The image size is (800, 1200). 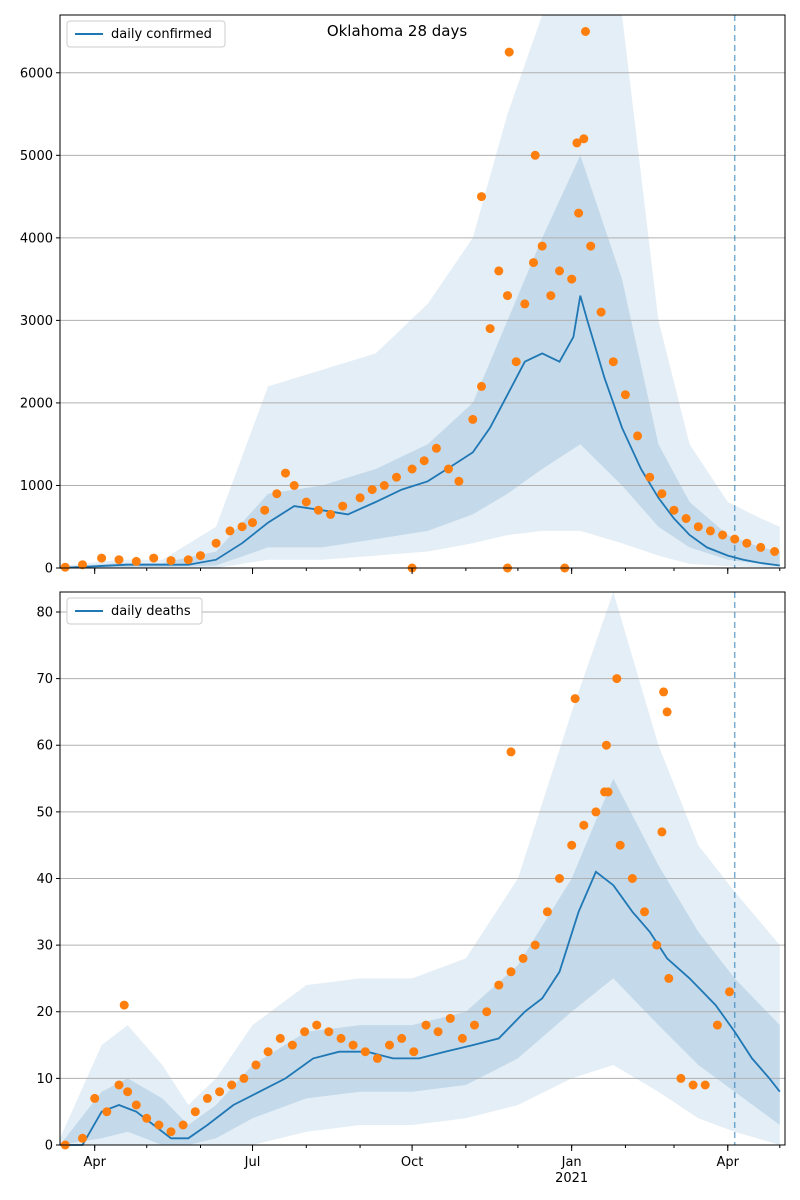 I want to click on y-tick-label-40: 40, so click(x=44, y=879).